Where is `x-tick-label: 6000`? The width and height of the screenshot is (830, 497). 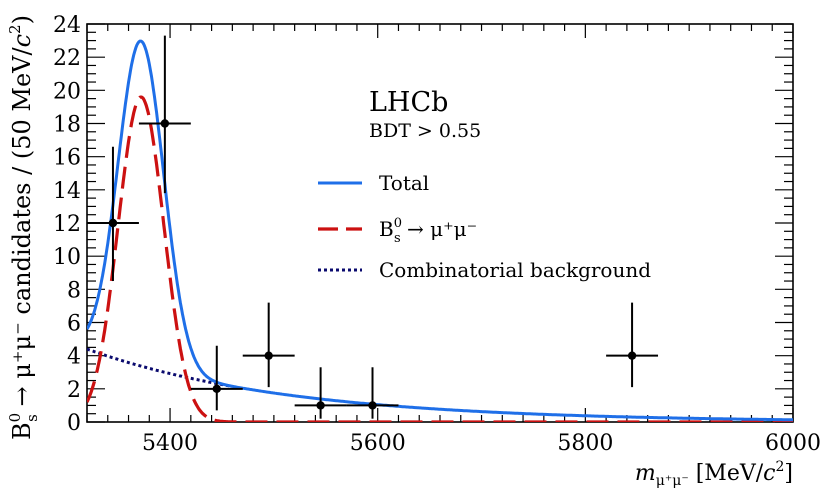 x-tick-label: 6000 is located at coordinates (793, 443).